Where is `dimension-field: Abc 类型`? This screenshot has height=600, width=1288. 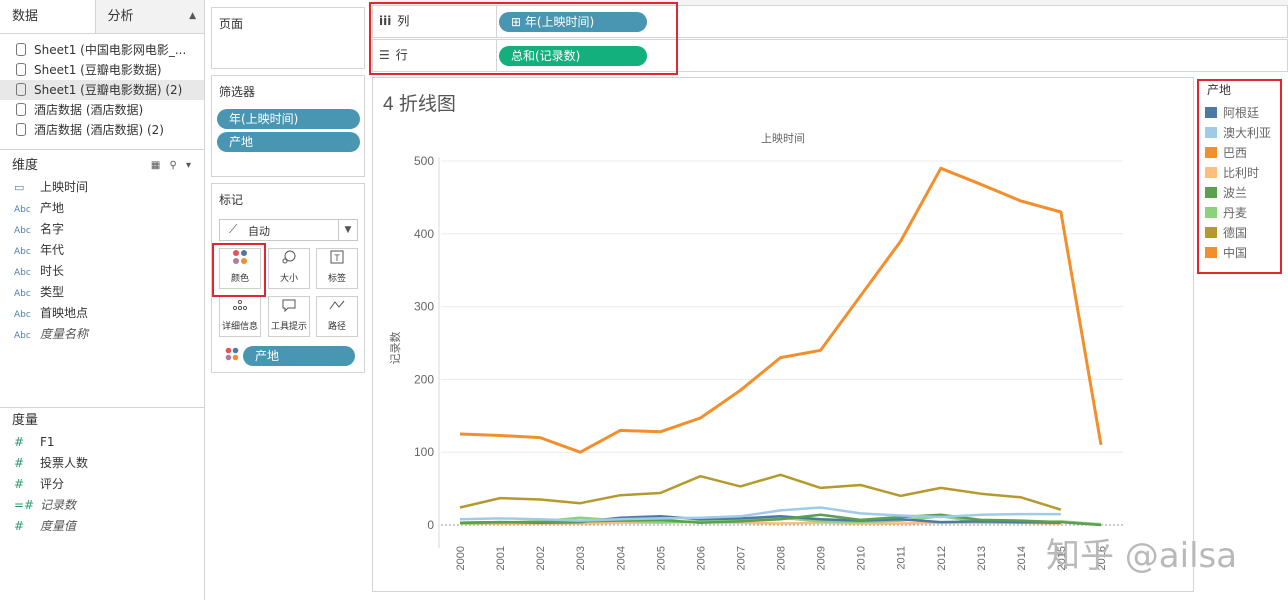 dimension-field: Abc 类型 is located at coordinates (102, 292).